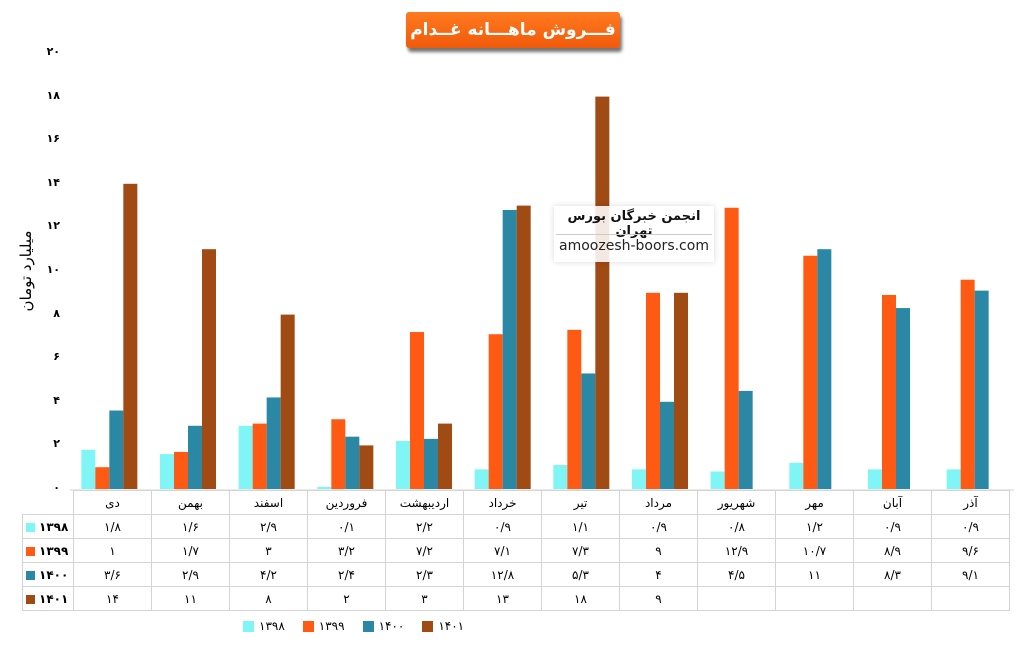  Describe the element at coordinates (428, 626) in the screenshot. I see `legend-swatch` at that location.